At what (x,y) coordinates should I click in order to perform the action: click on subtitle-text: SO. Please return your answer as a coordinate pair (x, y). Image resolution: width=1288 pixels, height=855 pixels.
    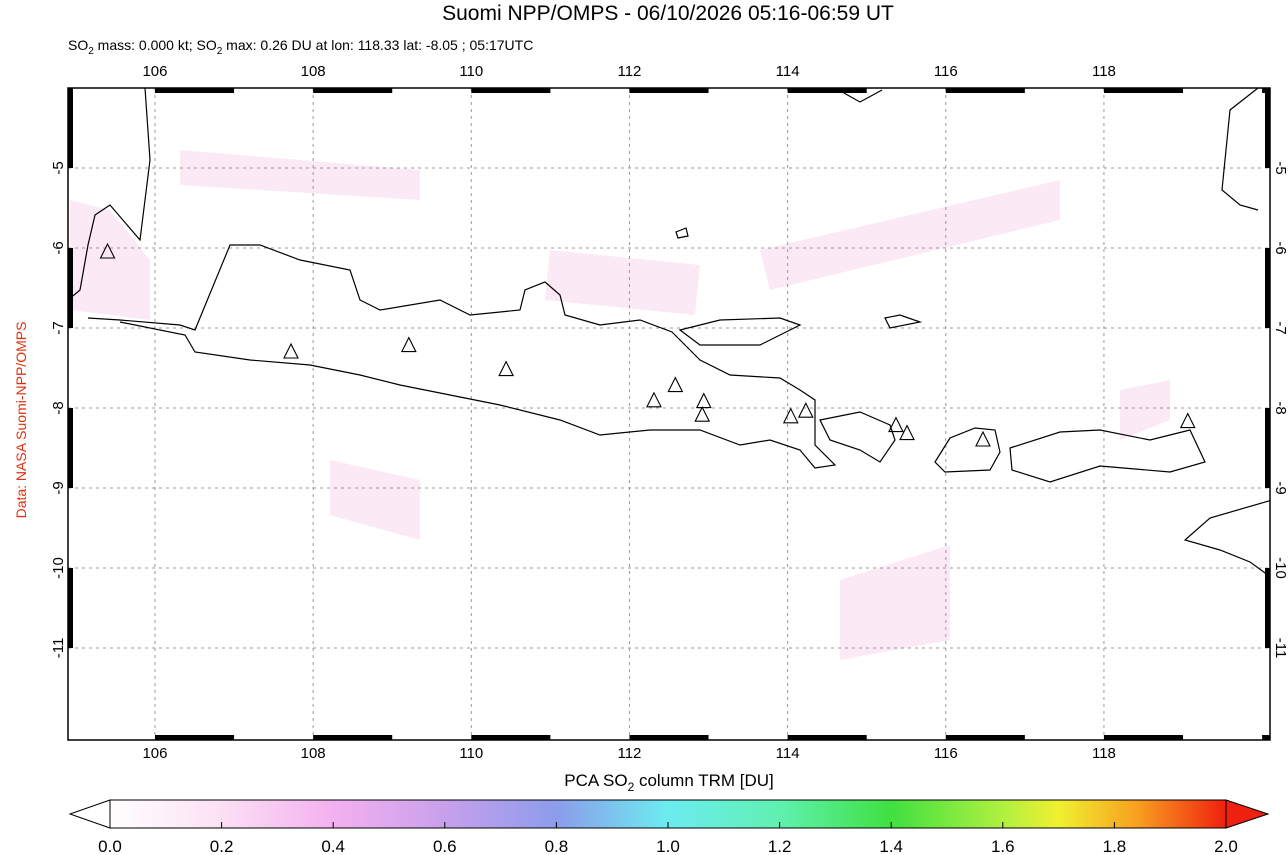
    Looking at the image, I should click on (78, 45).